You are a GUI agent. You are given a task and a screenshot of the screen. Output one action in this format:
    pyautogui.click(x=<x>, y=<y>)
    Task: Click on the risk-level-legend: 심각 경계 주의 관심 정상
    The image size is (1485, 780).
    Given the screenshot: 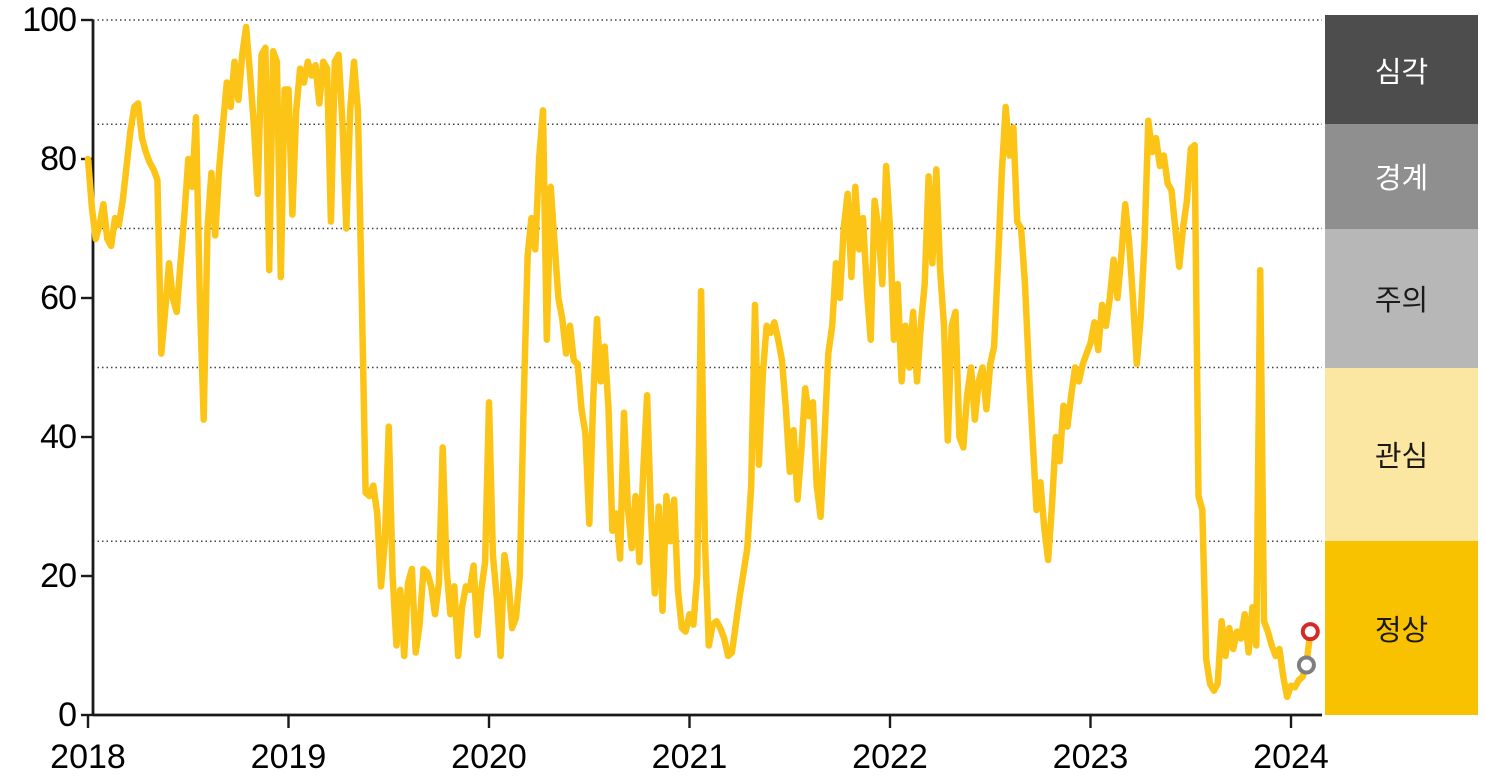 What is the action you would take?
    pyautogui.click(x=1401, y=390)
    